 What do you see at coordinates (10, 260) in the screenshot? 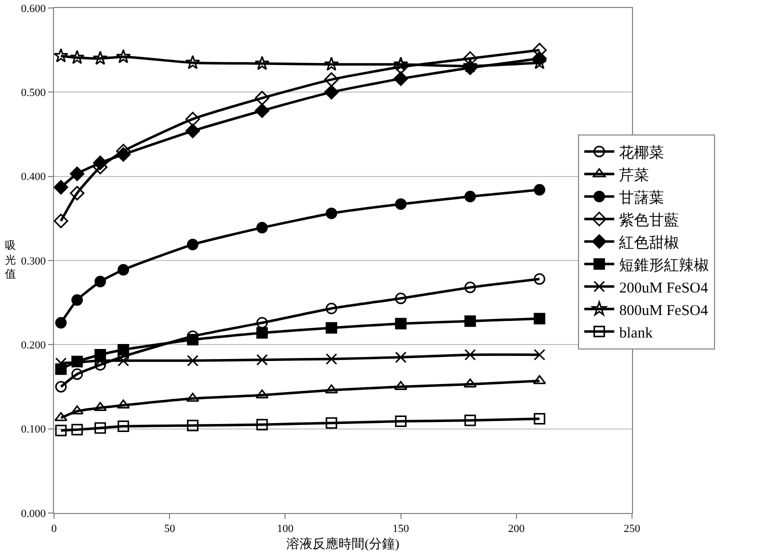
I see `y-axis-title: 吸光值` at bounding box center [10, 260].